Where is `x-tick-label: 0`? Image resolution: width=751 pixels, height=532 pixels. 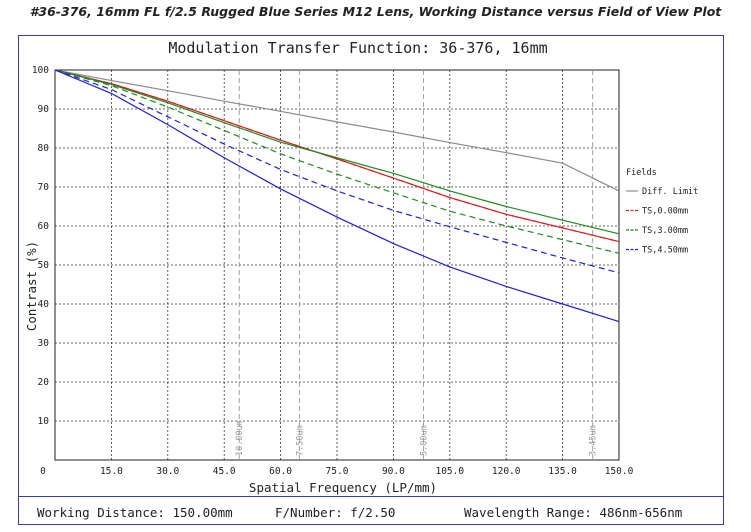
x-tick-label: 0 is located at coordinates (43, 471).